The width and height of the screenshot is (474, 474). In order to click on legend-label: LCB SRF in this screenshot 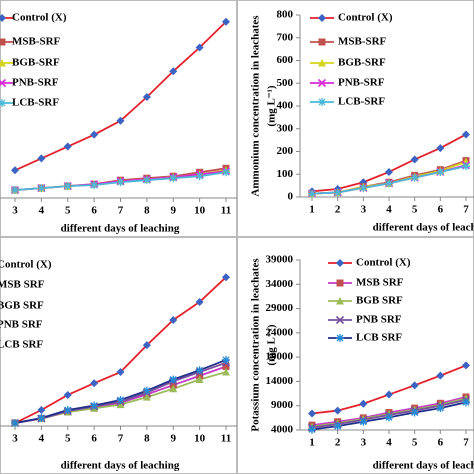, I will do `click(379, 338)`.